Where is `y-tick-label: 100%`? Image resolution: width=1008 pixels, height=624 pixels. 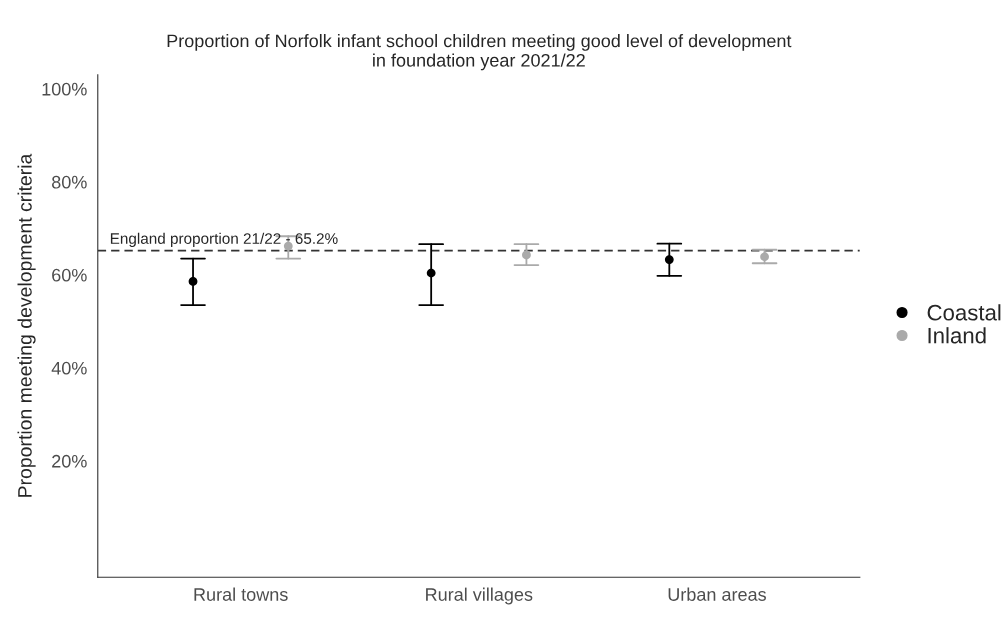
y-tick-label: 100% is located at coordinates (64, 89).